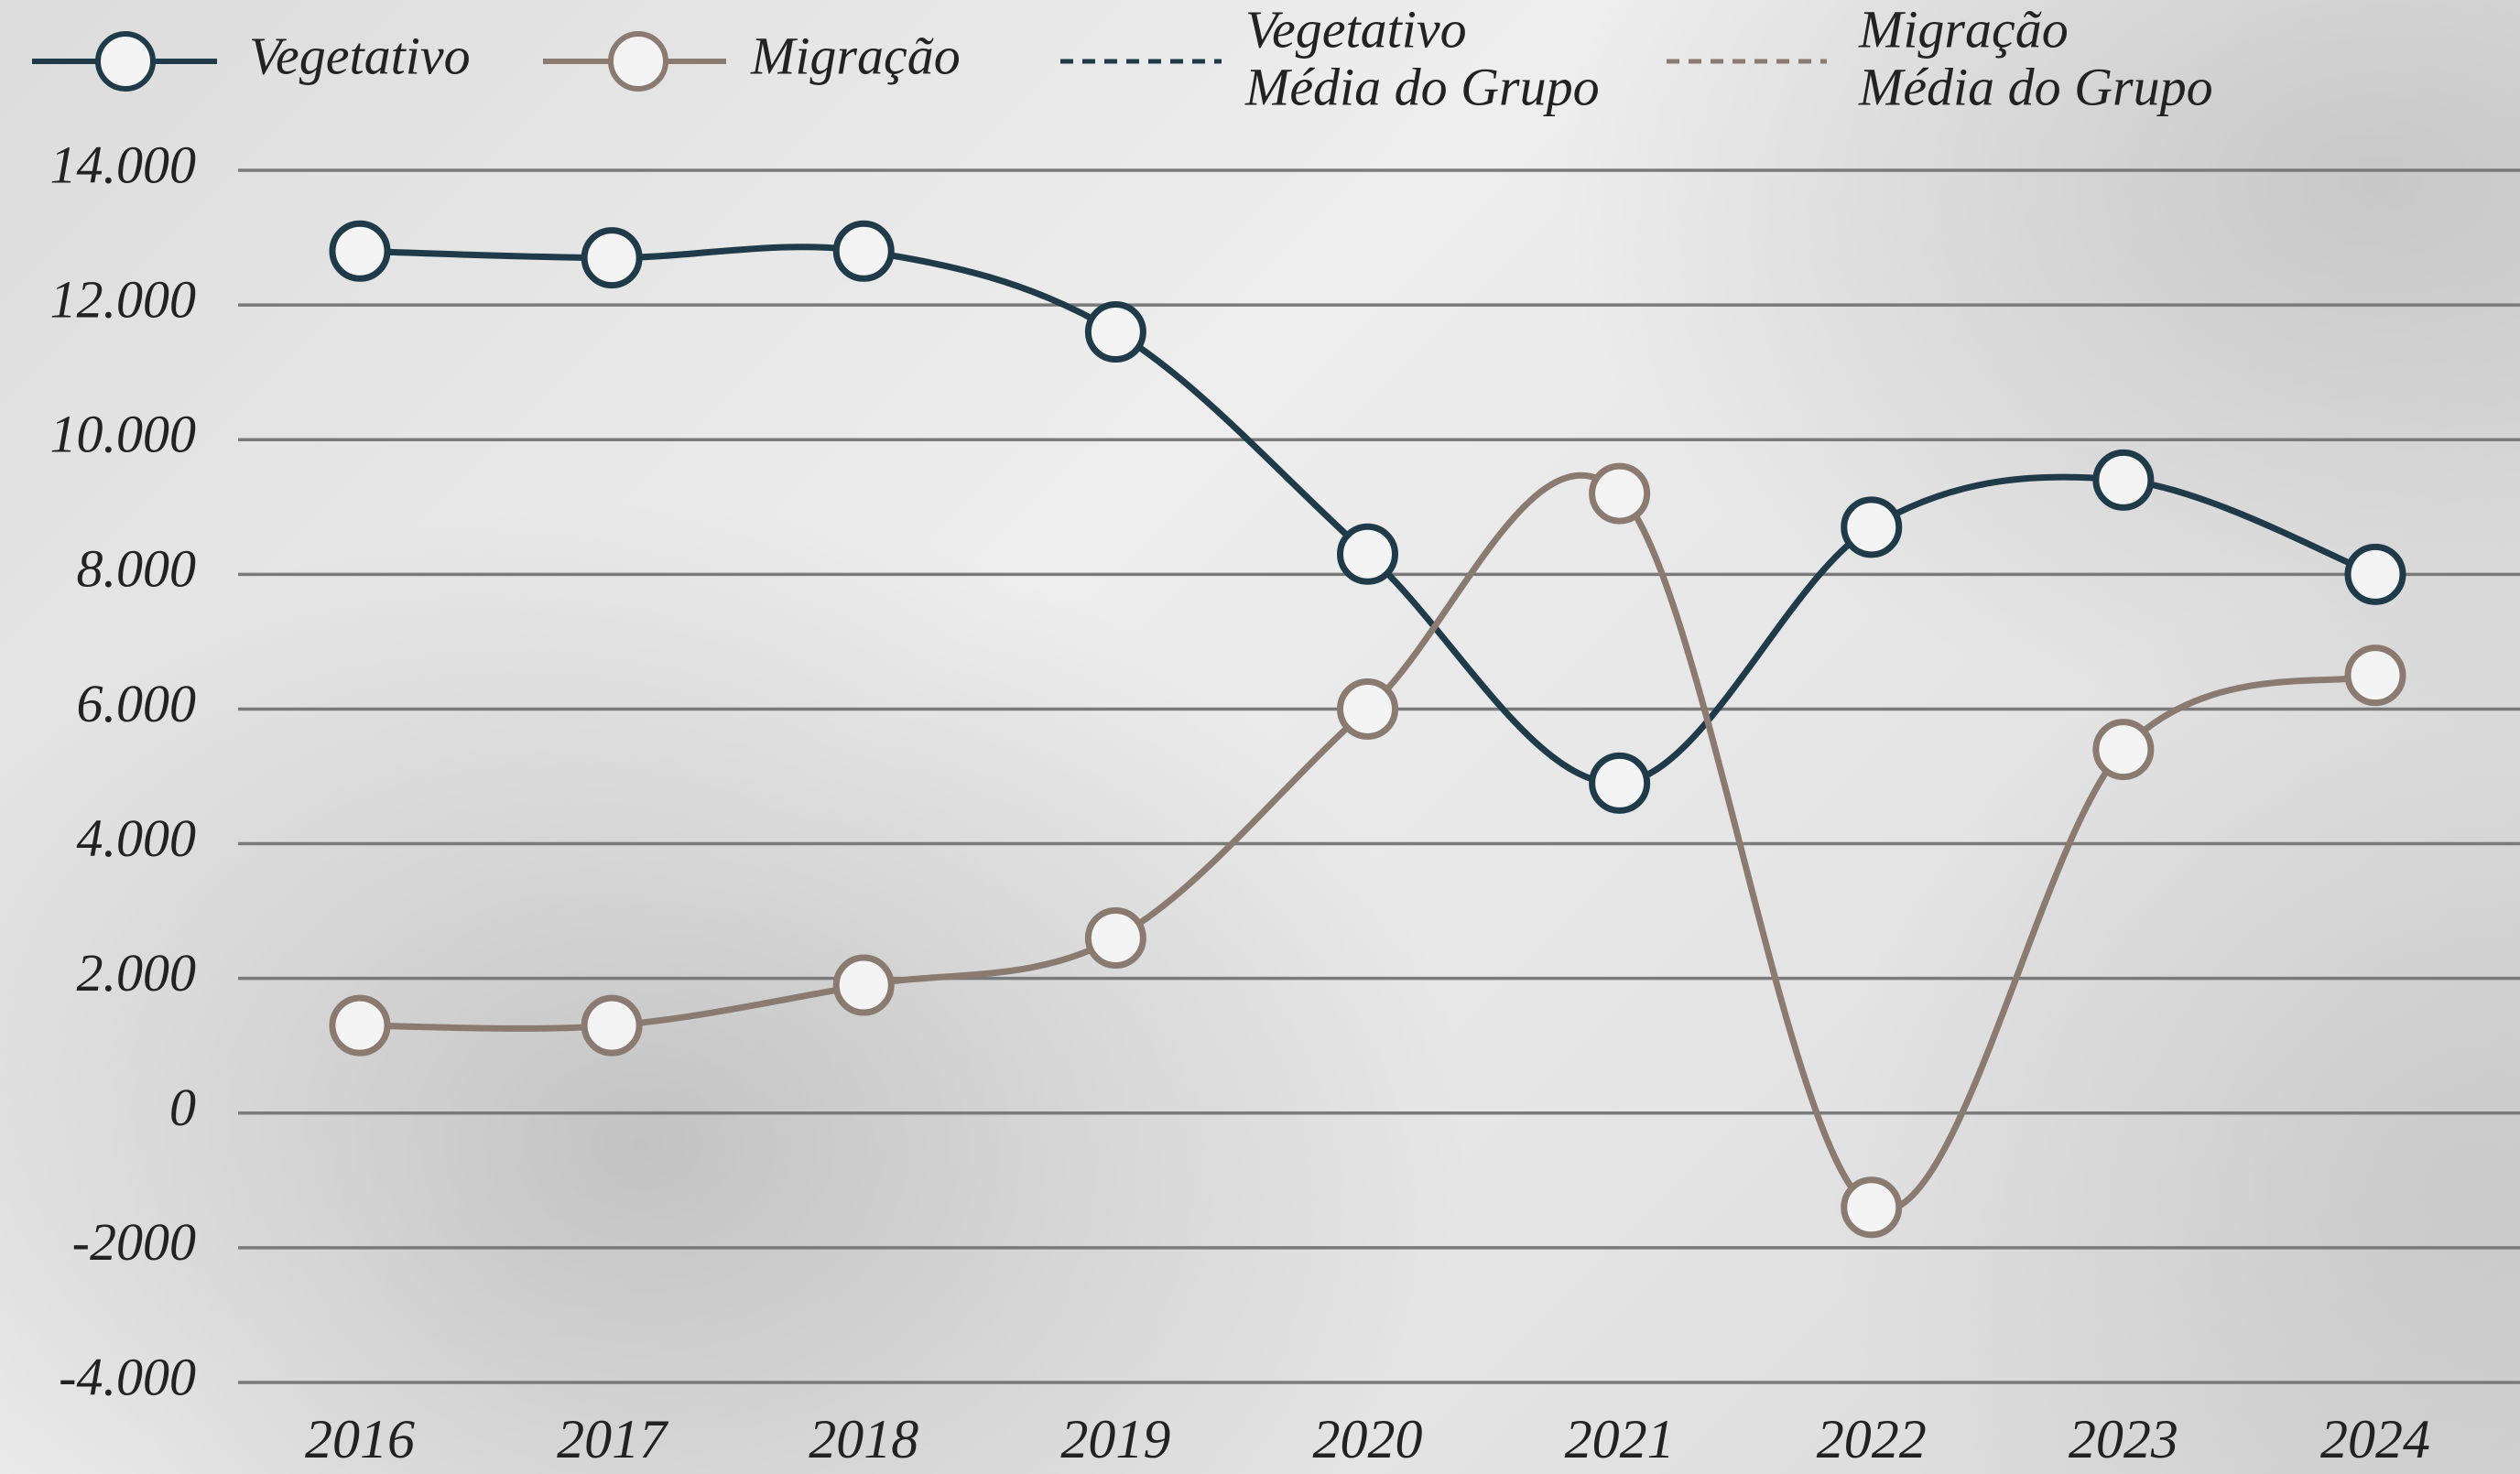 The height and width of the screenshot is (1474, 2520). What do you see at coordinates (182, 1107) in the screenshot?
I see `y-tick-label: 0` at bounding box center [182, 1107].